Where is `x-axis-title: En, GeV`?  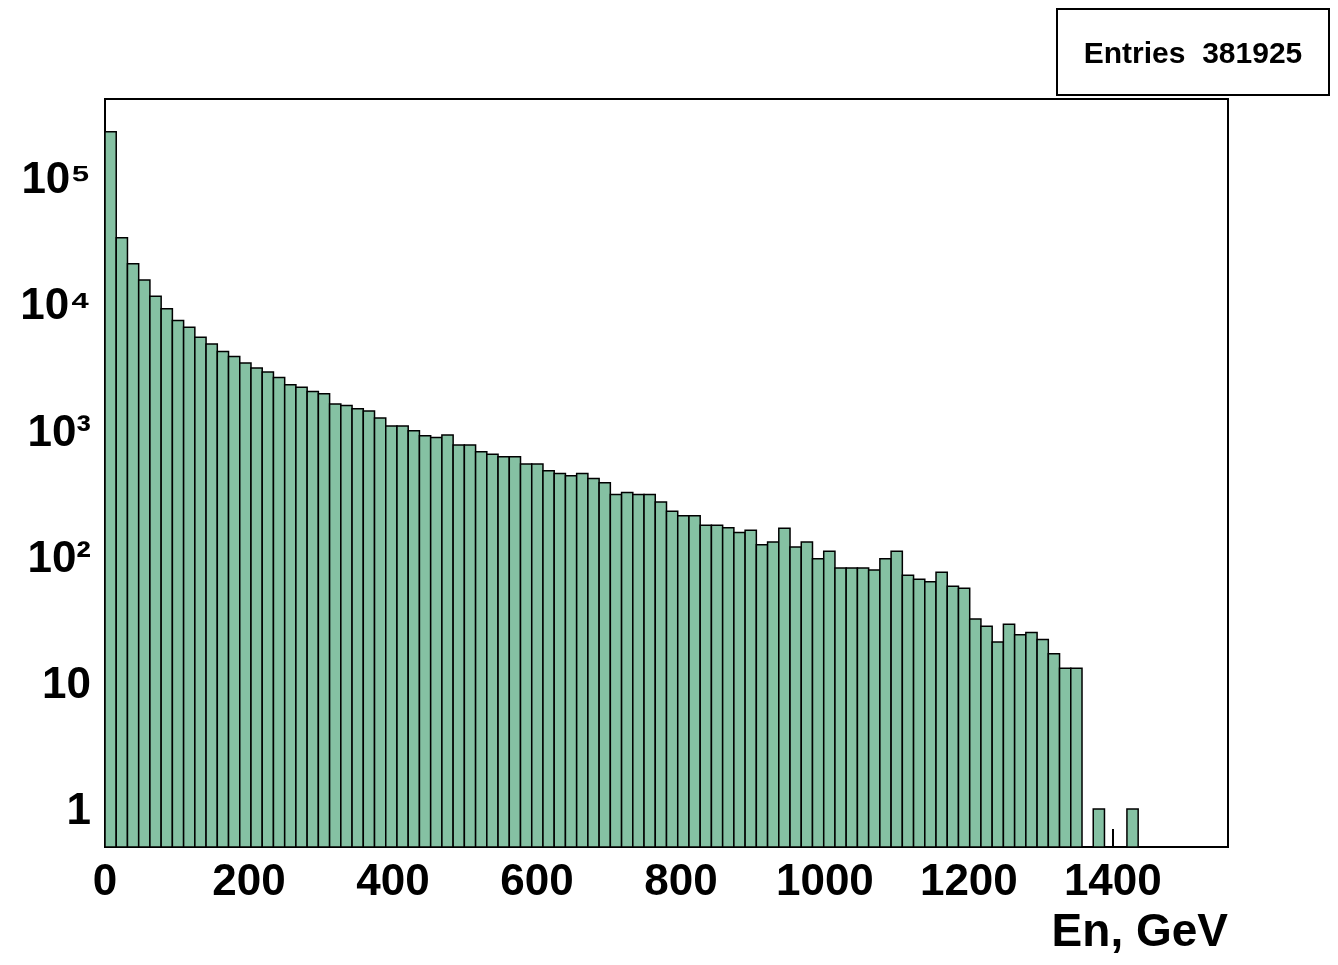
x-axis-title: En, GeV is located at coordinates (1140, 930).